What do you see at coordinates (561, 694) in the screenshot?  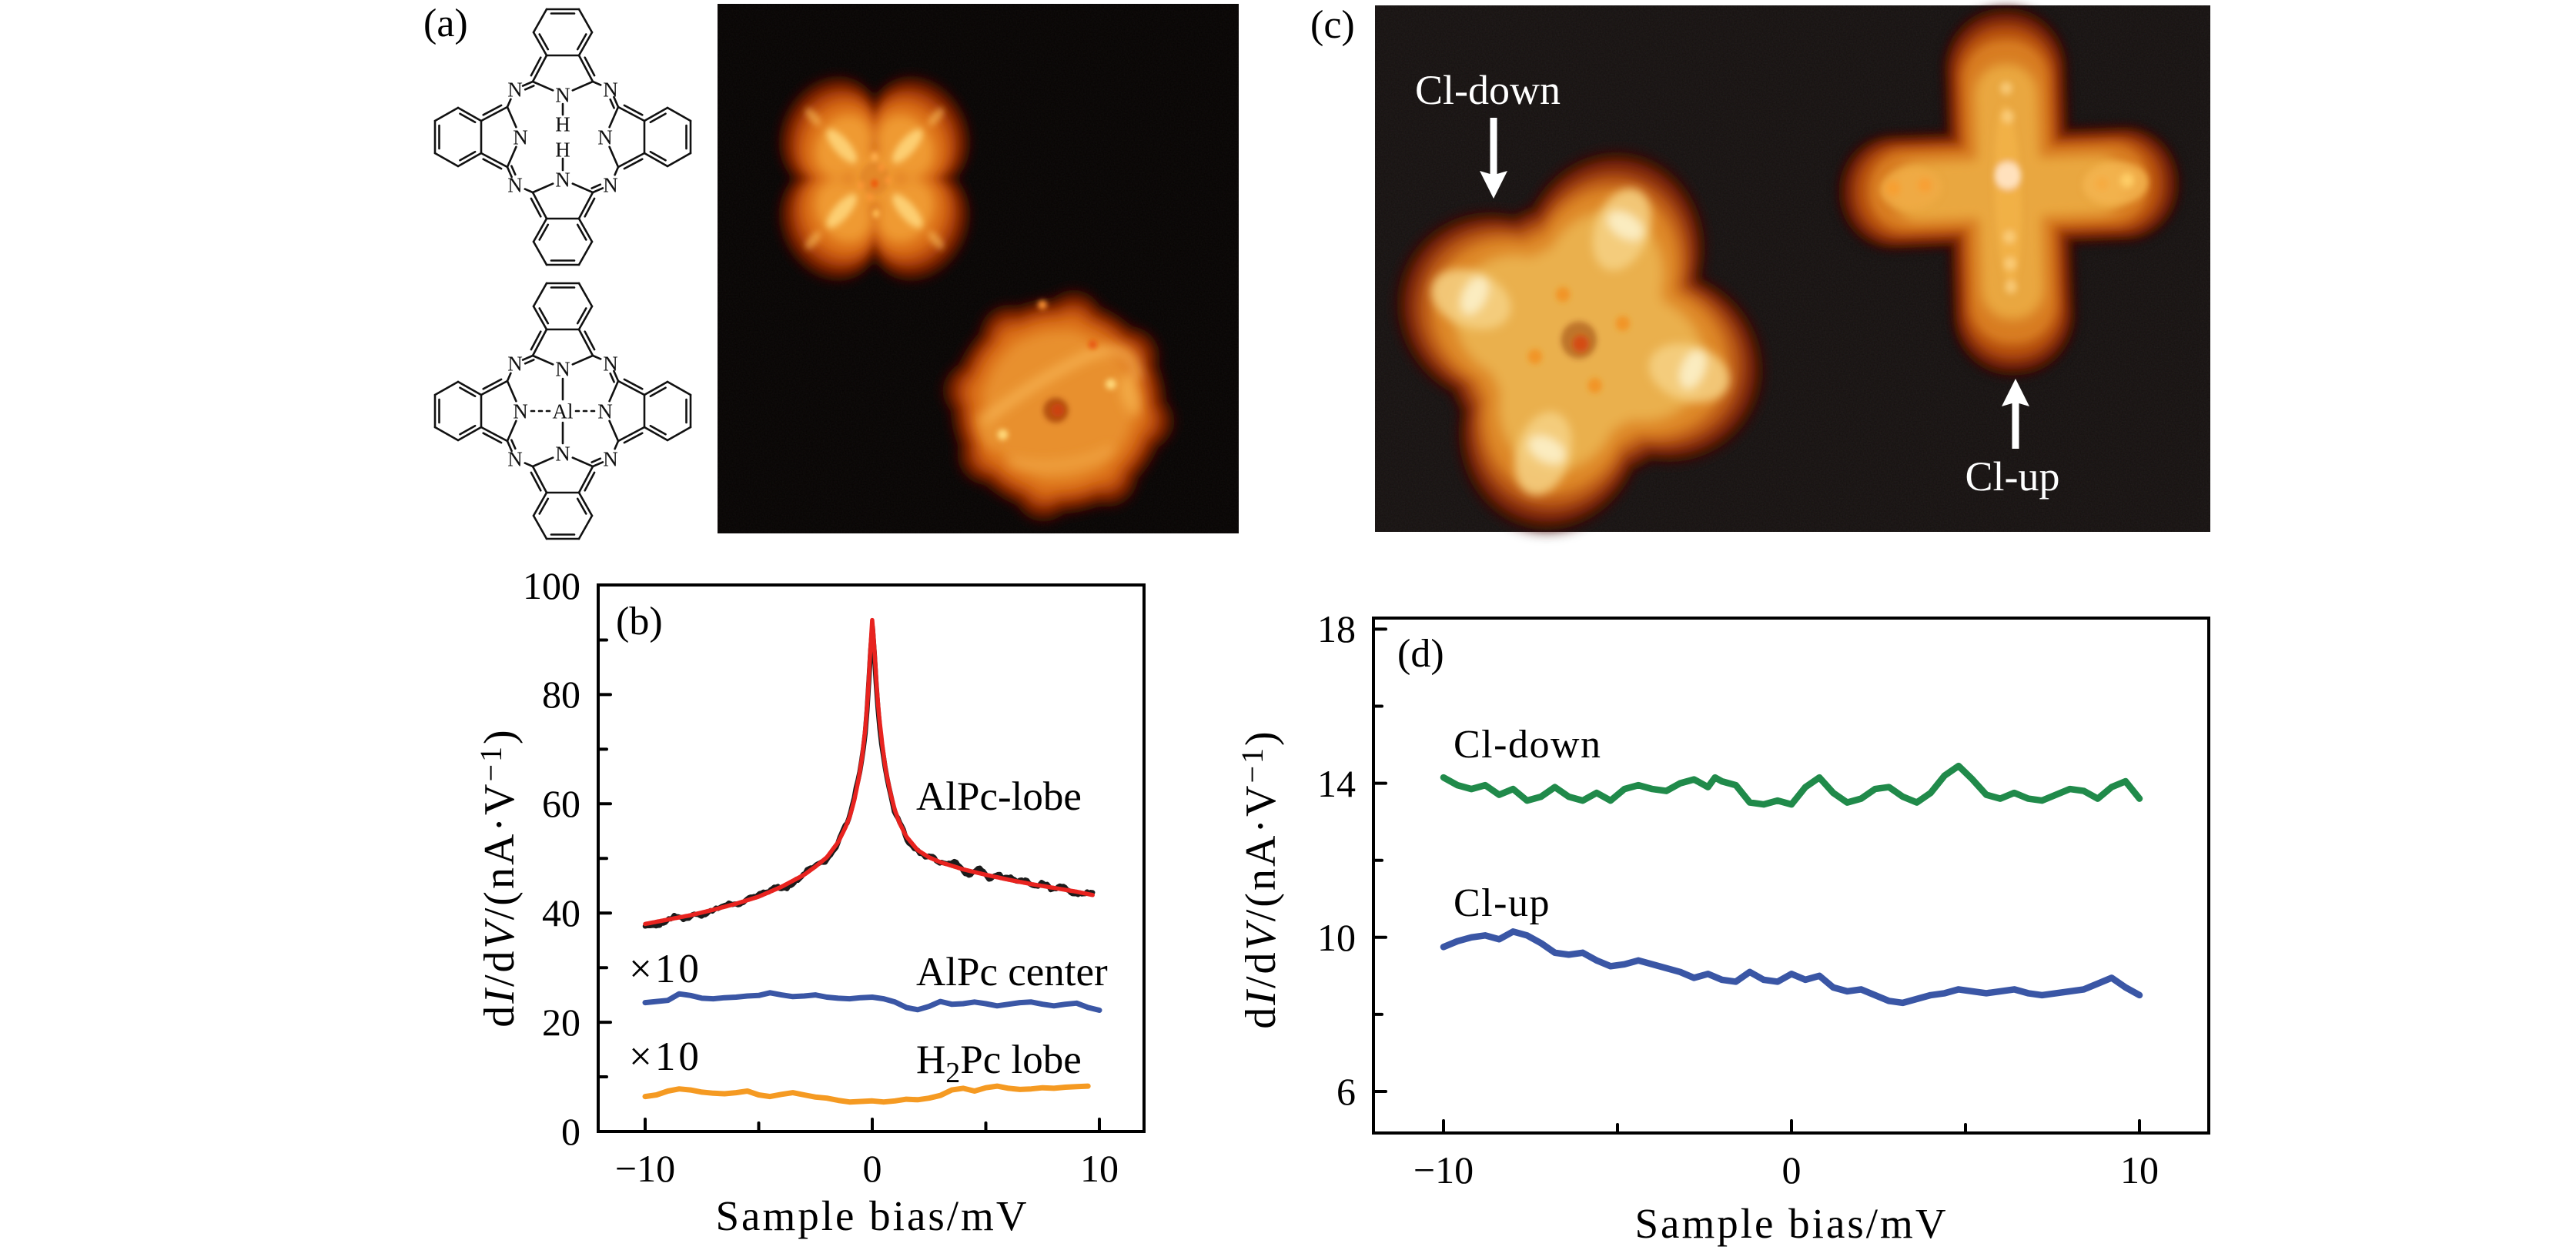 I see `svg-text: 80` at bounding box center [561, 694].